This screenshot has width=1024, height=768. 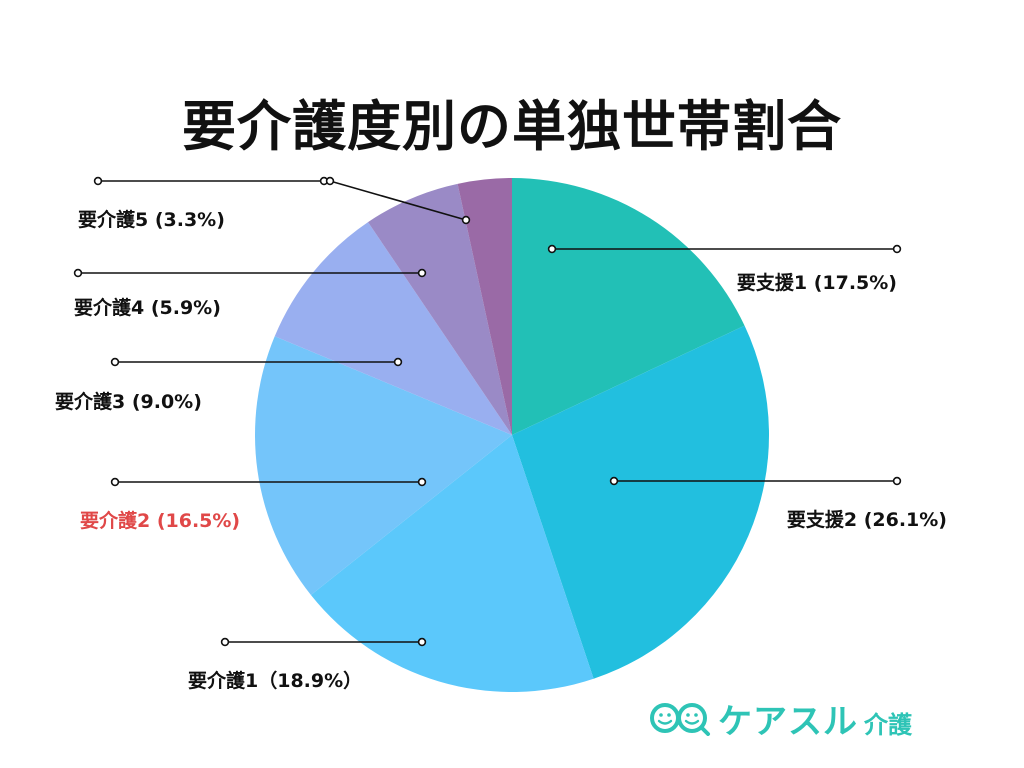 I want to click on brand-logo: ケアスル 介護, so click(x=780, y=718).